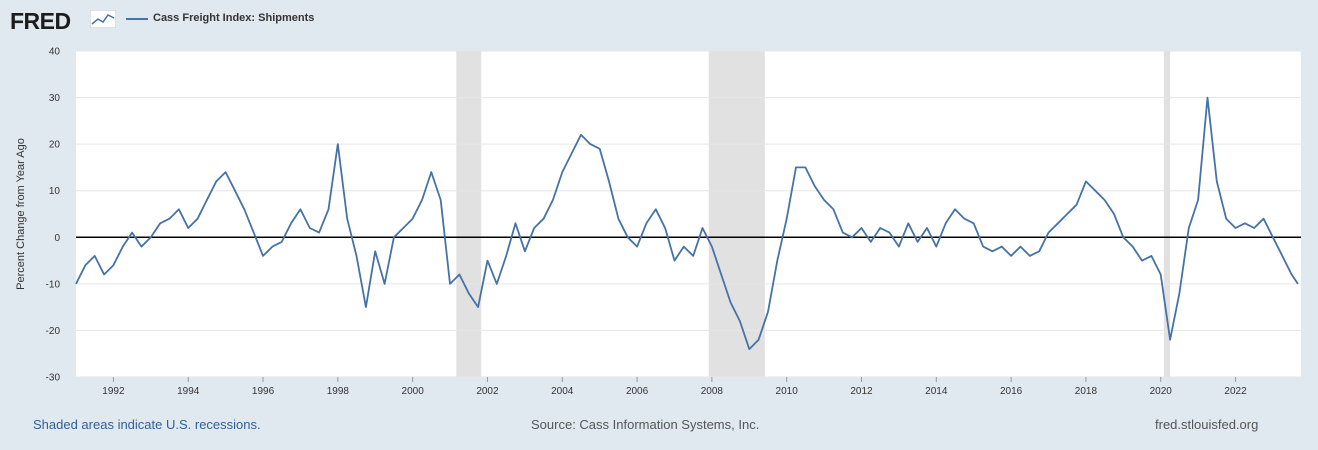  Describe the element at coordinates (712, 391) in the screenshot. I see `x-tick-label: 2008` at that location.